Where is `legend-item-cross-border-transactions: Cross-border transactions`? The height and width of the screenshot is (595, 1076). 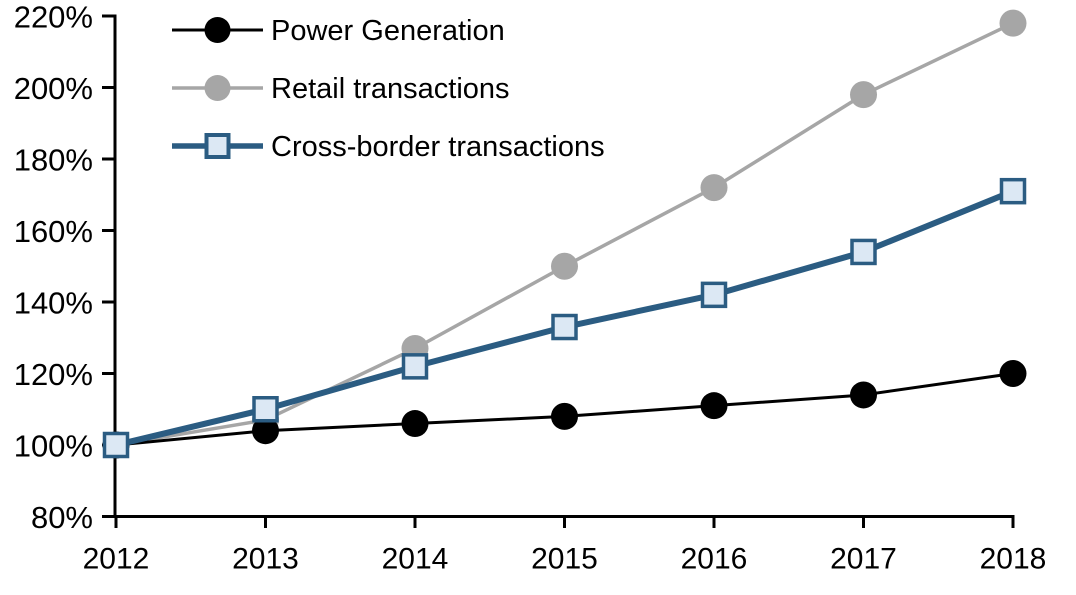 legend-item-cross-border-transactions: Cross-border transactions is located at coordinates (388, 147).